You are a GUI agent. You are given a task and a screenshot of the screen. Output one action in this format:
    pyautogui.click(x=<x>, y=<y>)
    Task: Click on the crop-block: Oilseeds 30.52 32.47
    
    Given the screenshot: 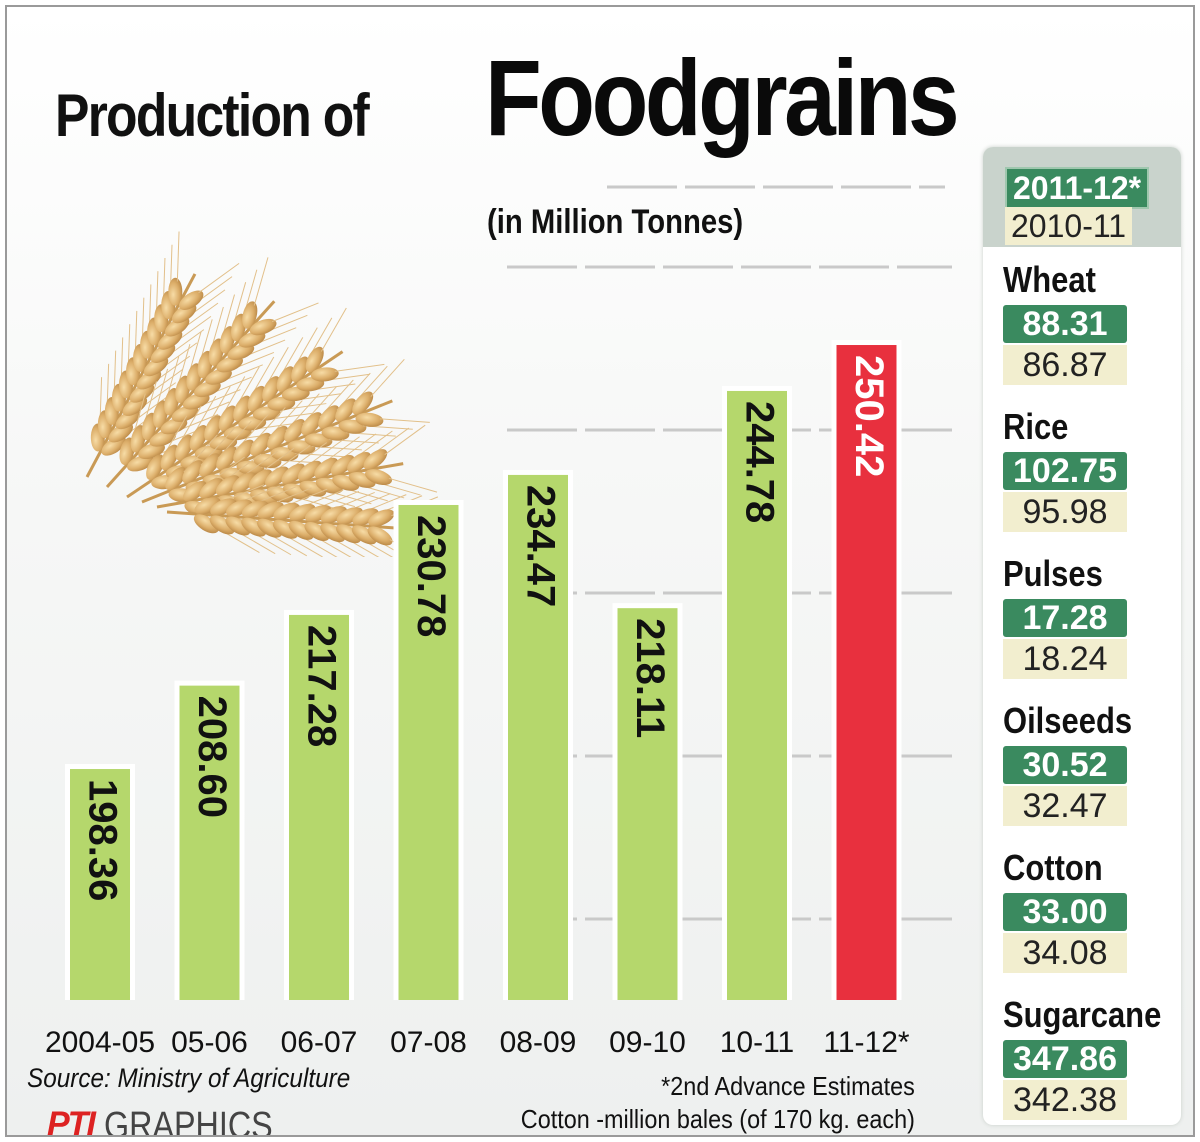 What is the action you would take?
    pyautogui.click(x=1088, y=770)
    